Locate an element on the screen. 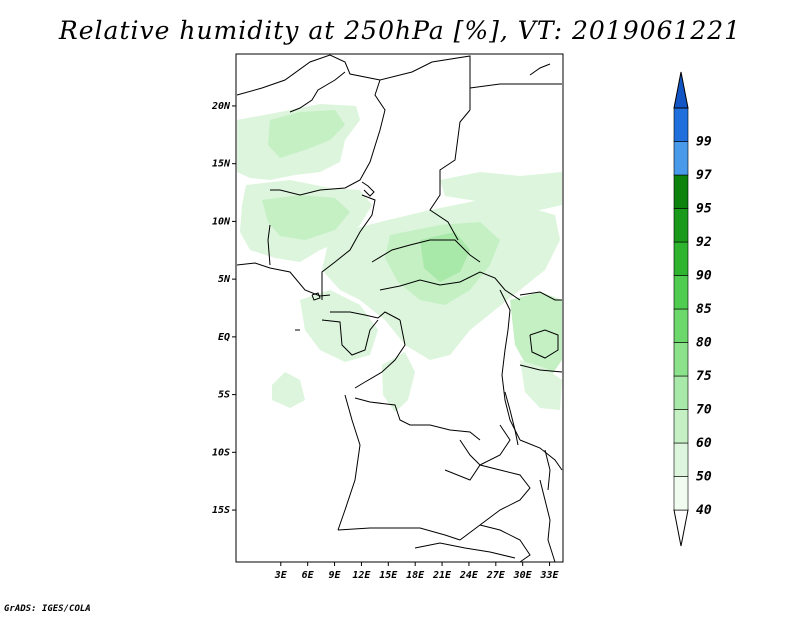  gabon-outline is located at coordinates (350, 337).